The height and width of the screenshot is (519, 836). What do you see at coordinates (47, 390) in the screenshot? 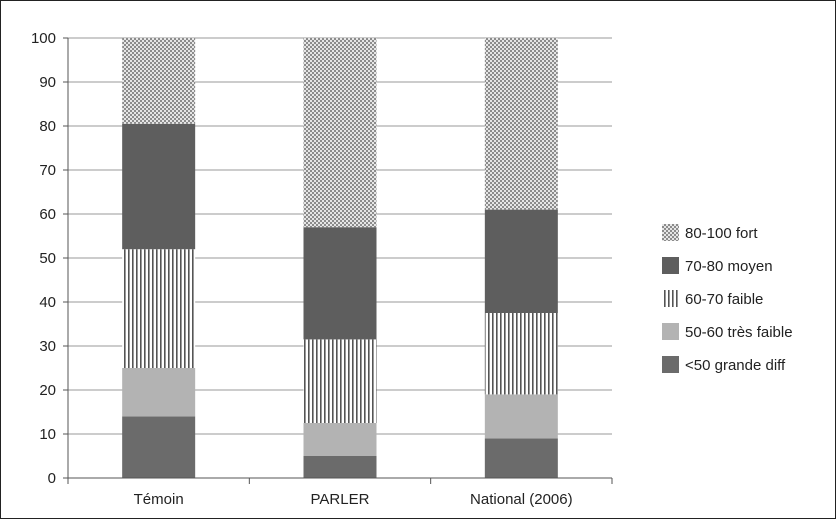
I see `y-tick-label-20: 20` at bounding box center [47, 390].